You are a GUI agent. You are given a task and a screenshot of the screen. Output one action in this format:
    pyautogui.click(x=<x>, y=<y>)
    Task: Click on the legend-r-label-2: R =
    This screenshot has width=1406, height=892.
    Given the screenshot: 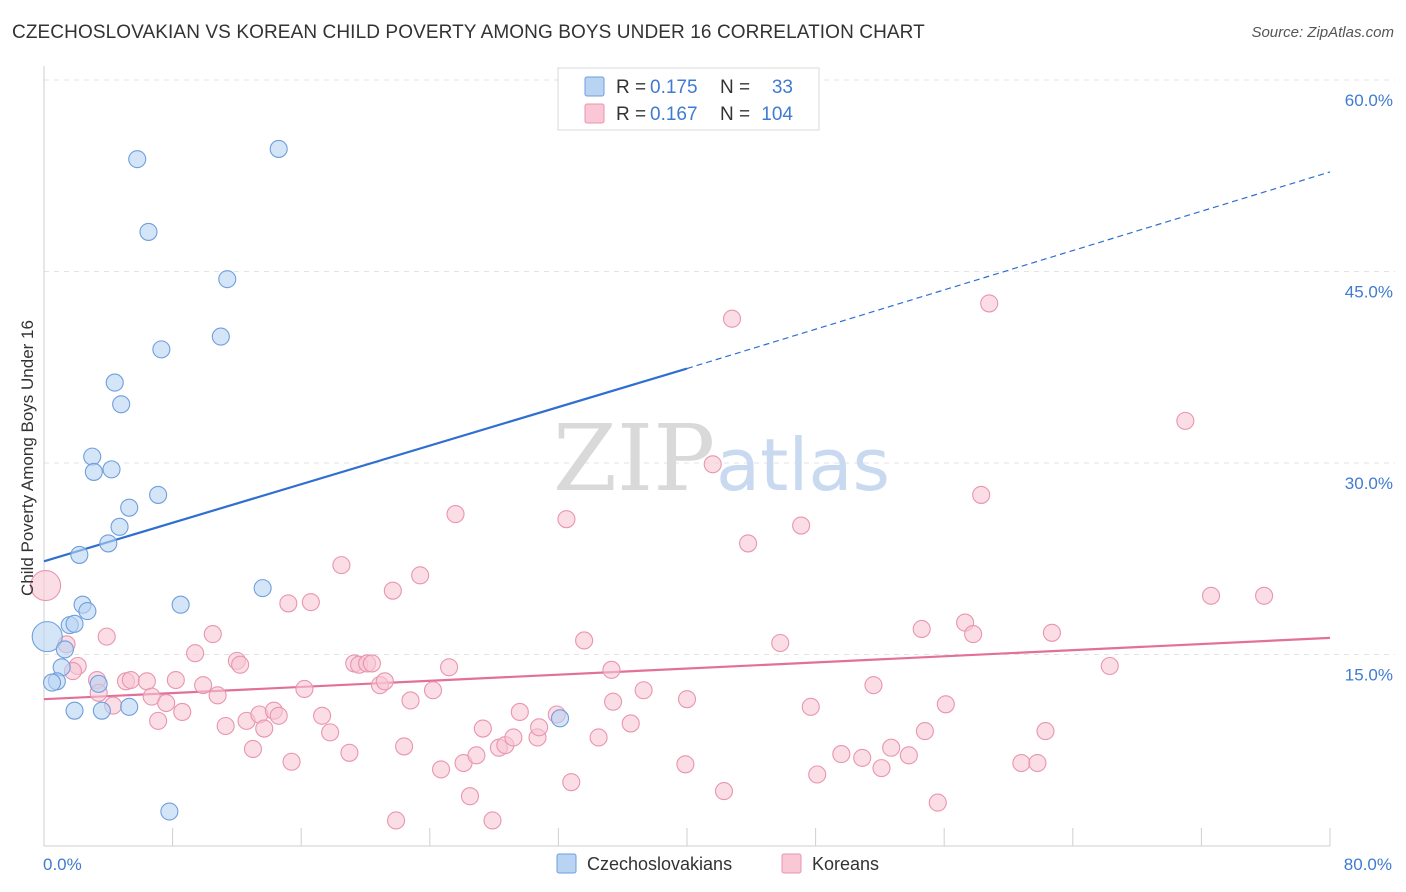 What is the action you would take?
    pyautogui.click(x=631, y=114)
    